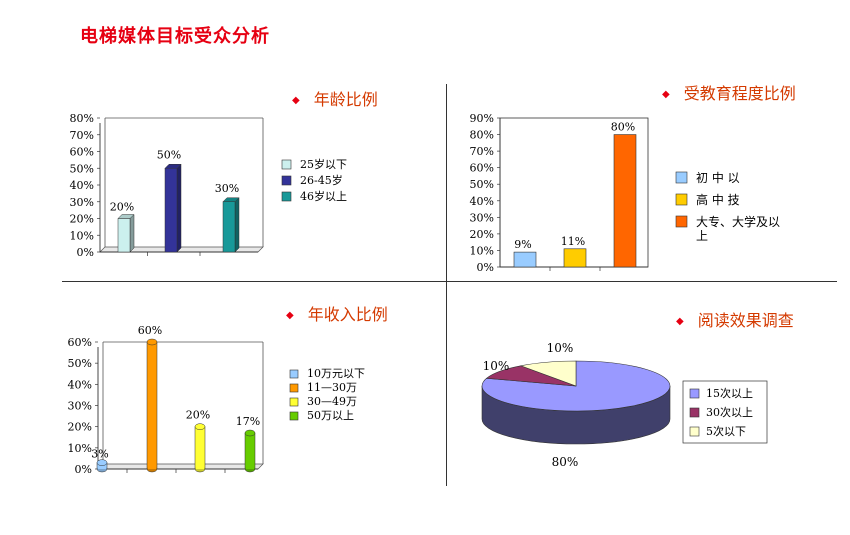 This screenshot has height=535, width=850. What do you see at coordinates (718, 199) in the screenshot?
I see `legend-label: 高 中 技` at bounding box center [718, 199].